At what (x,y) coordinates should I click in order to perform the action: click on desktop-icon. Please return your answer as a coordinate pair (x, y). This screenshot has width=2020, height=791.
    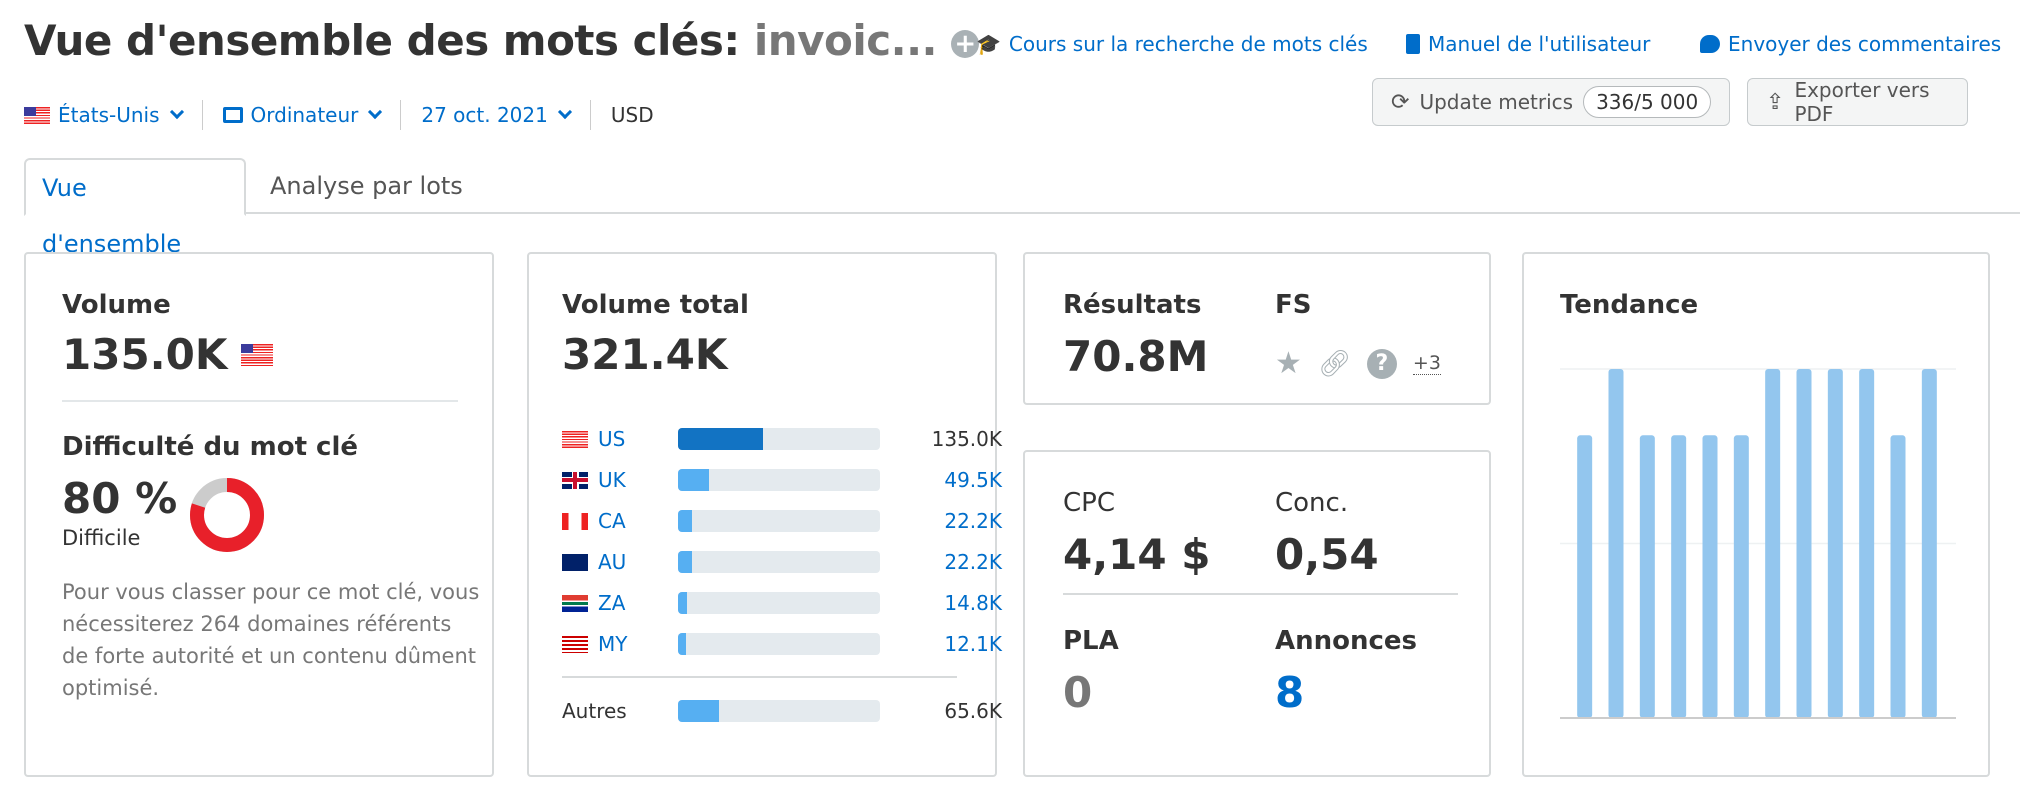
    Looking at the image, I should click on (232, 115).